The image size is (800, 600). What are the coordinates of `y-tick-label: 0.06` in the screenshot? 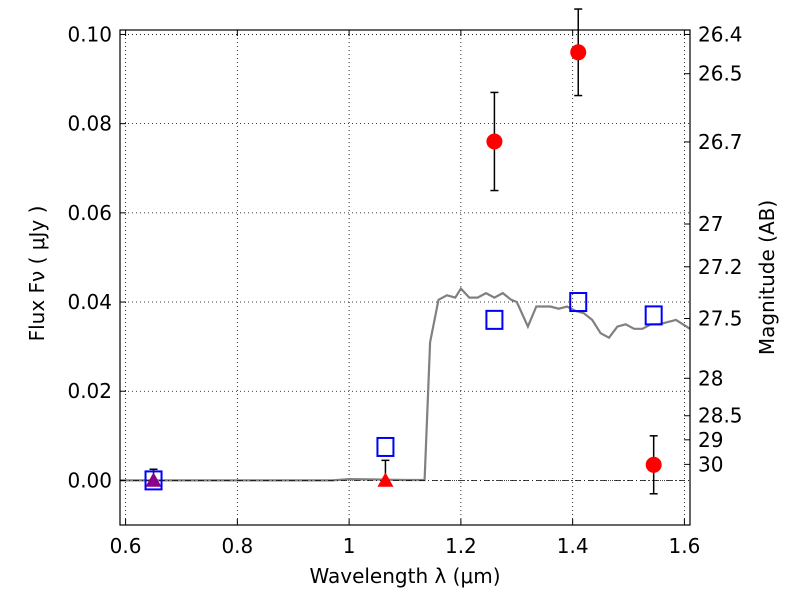 It's located at (89, 213).